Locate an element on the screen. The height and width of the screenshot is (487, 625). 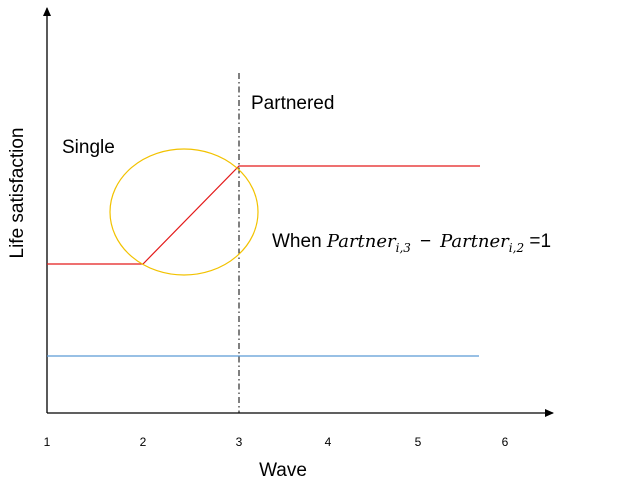
x-tick-label: 5 is located at coordinates (418, 442).